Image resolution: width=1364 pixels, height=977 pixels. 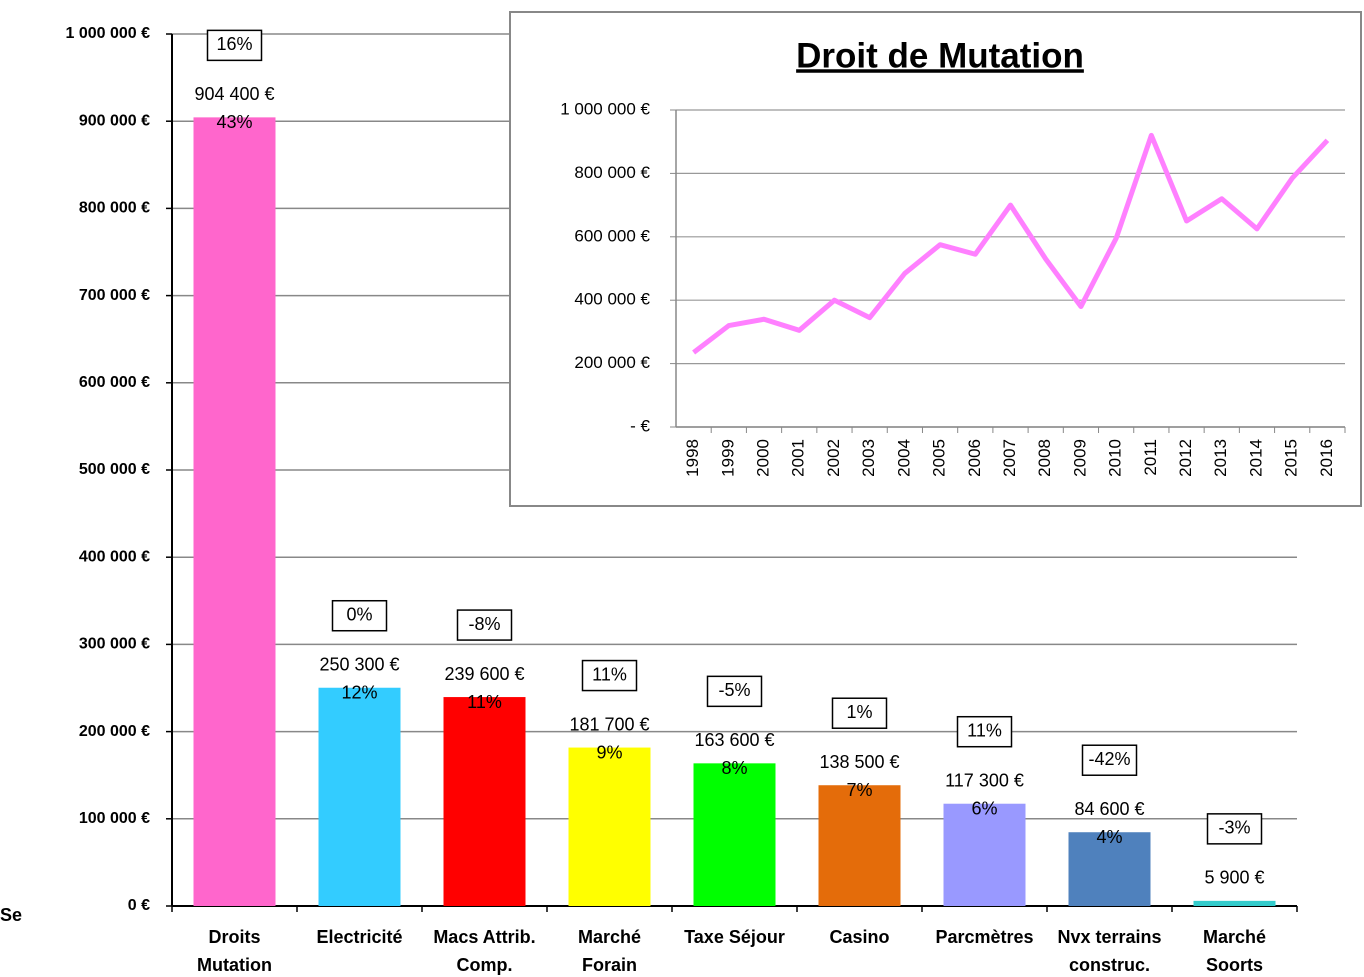 I want to click on x-tick-label: Macs Attrib. Comp., so click(x=484, y=951).